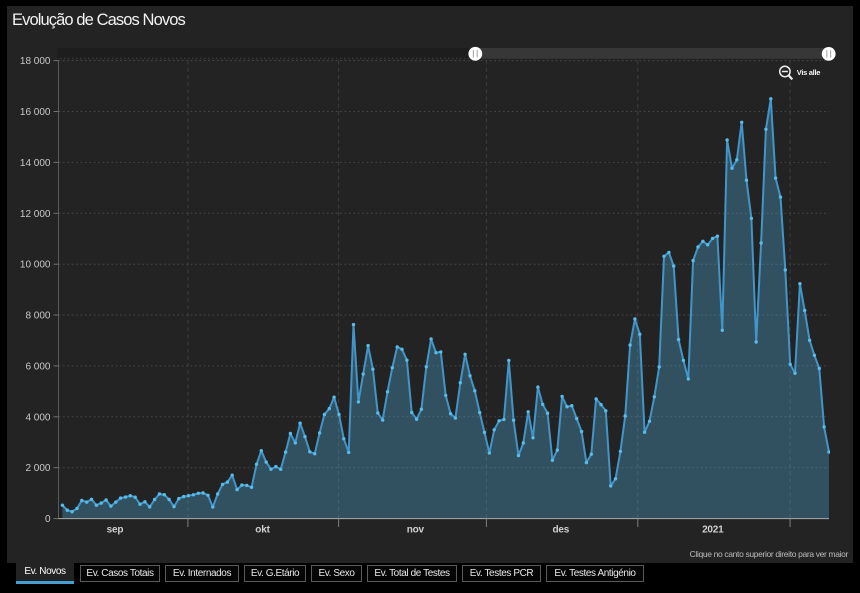 The image size is (860, 593). Describe the element at coordinates (35, 112) in the screenshot. I see `svg-text: 16 000` at that location.